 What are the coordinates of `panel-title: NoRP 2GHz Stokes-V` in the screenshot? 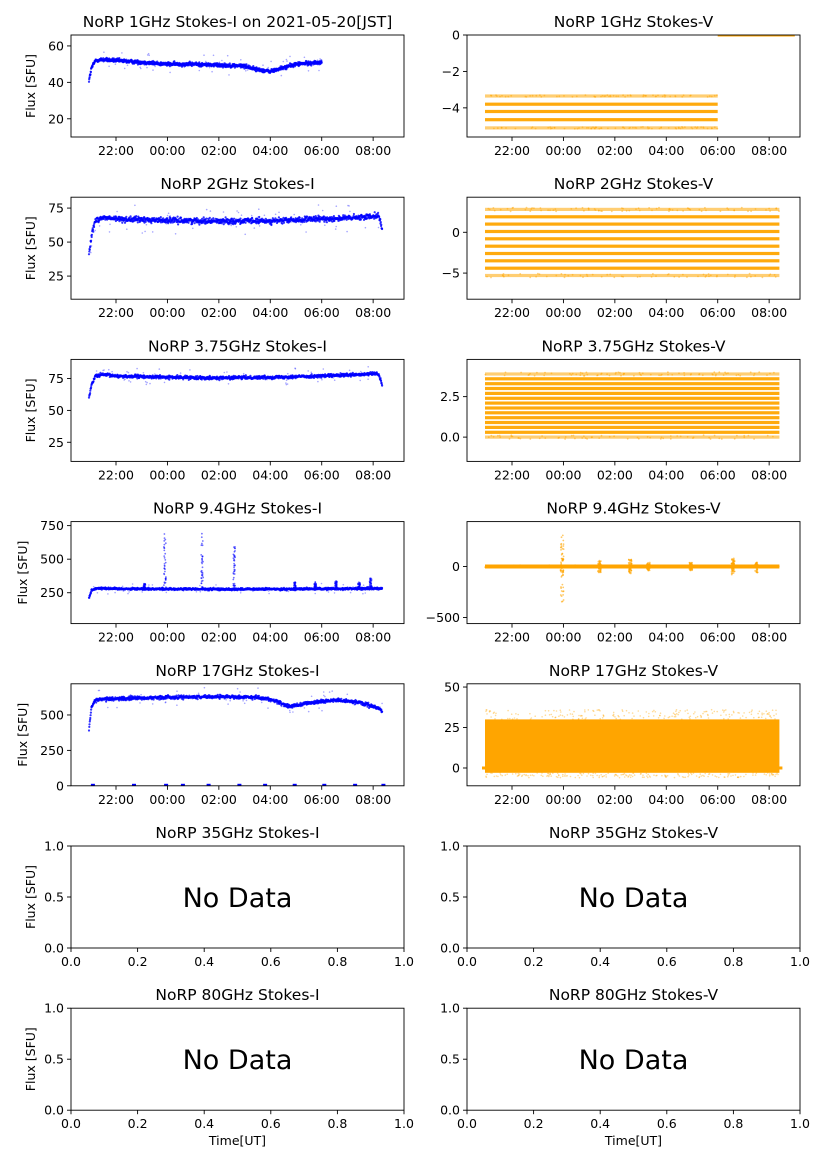 It's located at (634, 184).